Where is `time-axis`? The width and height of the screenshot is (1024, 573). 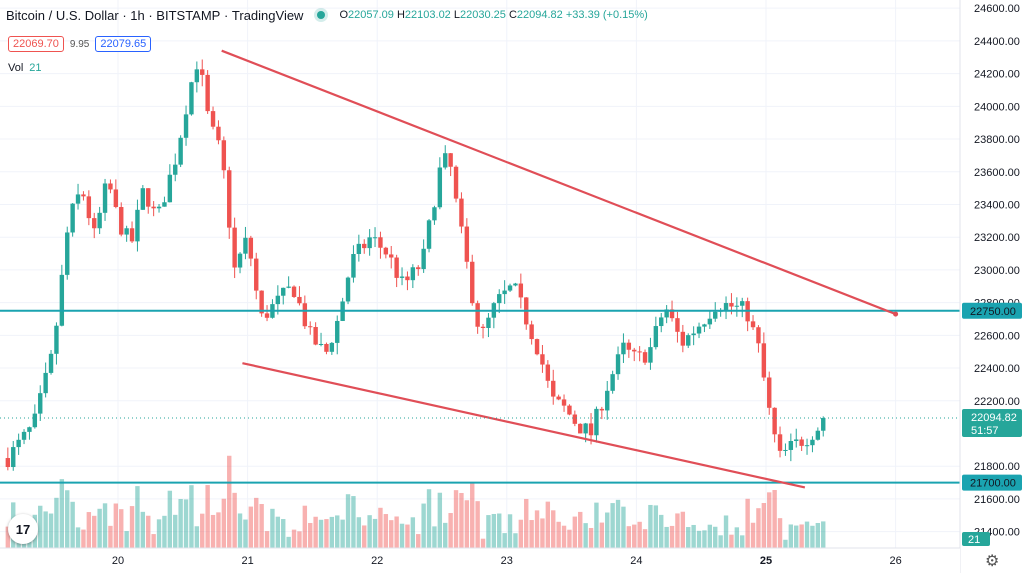 time-axis is located at coordinates (480, 560).